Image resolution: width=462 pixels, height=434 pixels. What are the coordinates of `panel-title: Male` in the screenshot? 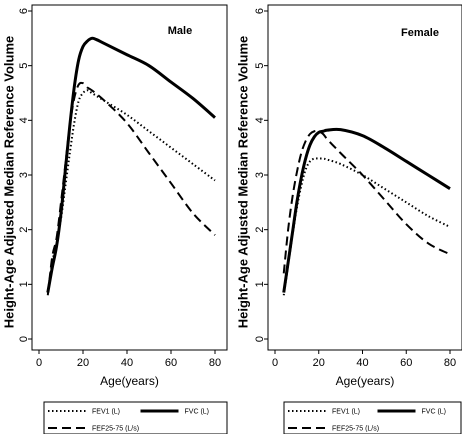 It's located at (180, 31).